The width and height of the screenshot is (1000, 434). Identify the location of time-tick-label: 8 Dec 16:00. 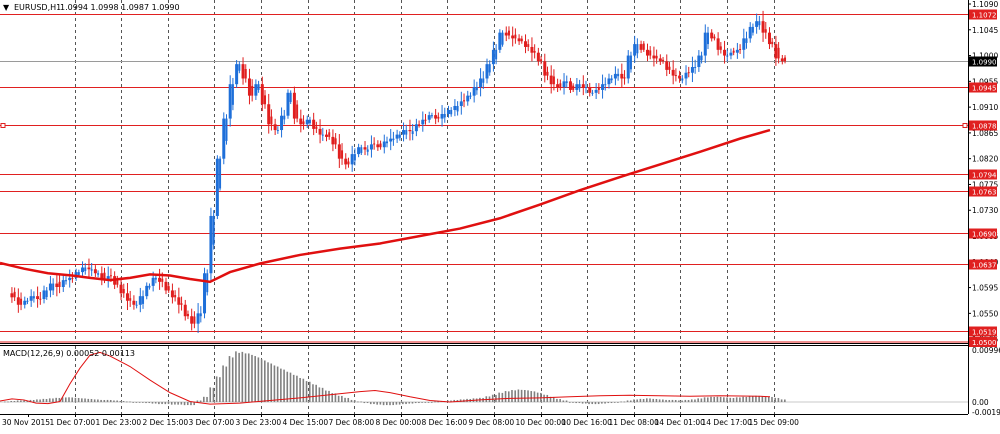
(445, 422).